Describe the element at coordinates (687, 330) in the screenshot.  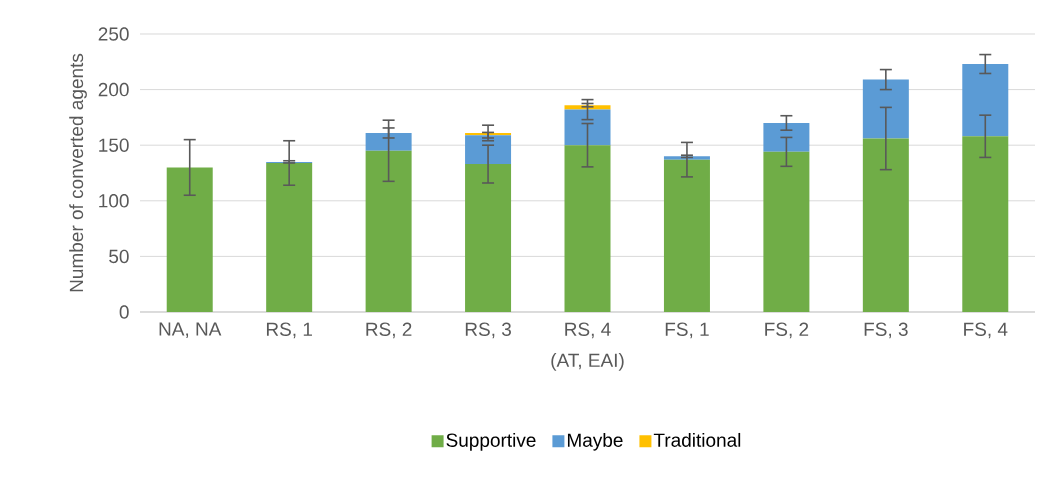
I see `x-tick-label: FS, 1` at that location.